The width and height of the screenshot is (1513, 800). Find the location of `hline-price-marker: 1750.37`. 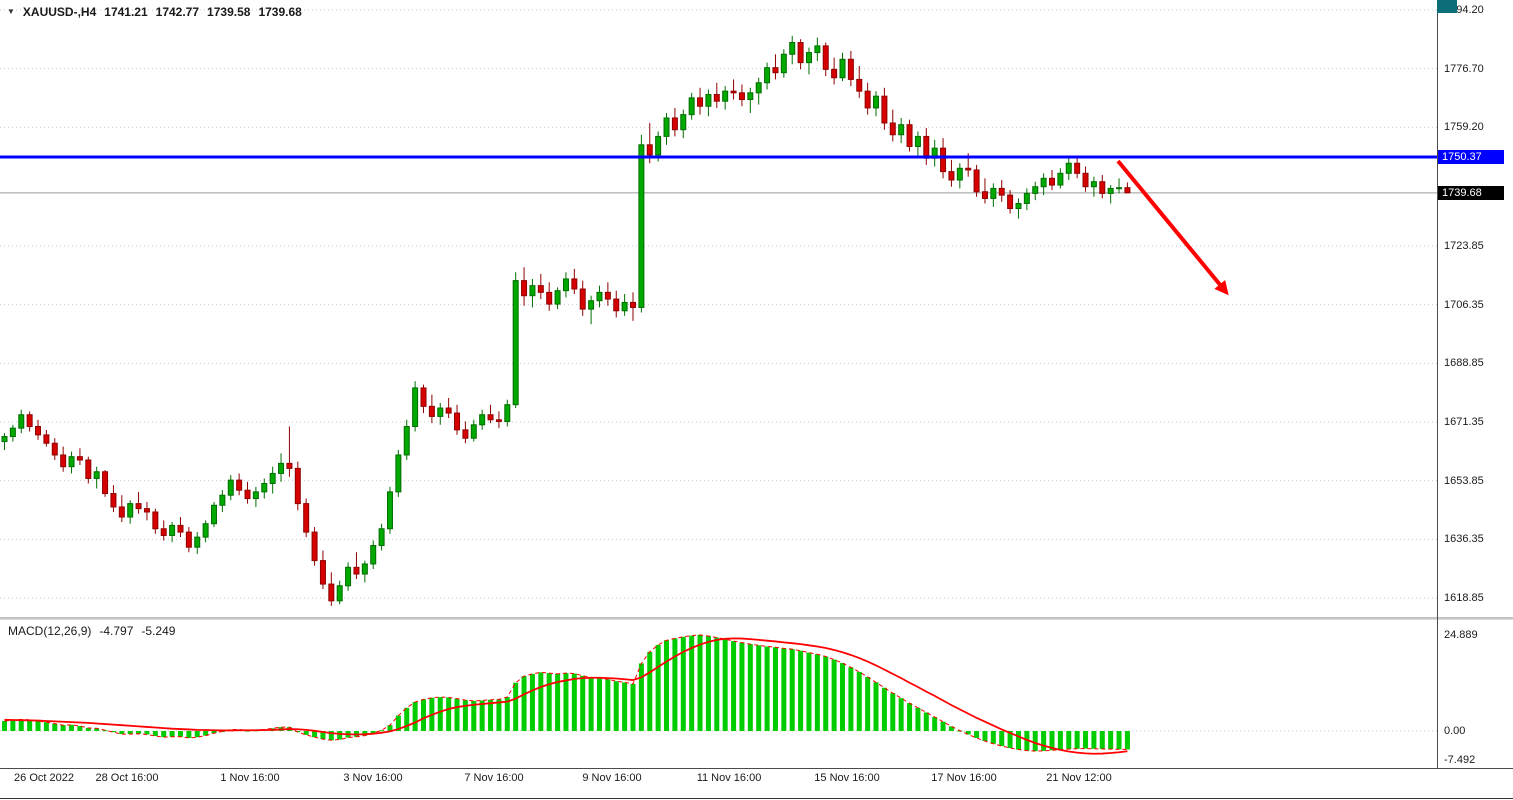

hline-price-marker: 1750.37 is located at coordinates (1471, 156).